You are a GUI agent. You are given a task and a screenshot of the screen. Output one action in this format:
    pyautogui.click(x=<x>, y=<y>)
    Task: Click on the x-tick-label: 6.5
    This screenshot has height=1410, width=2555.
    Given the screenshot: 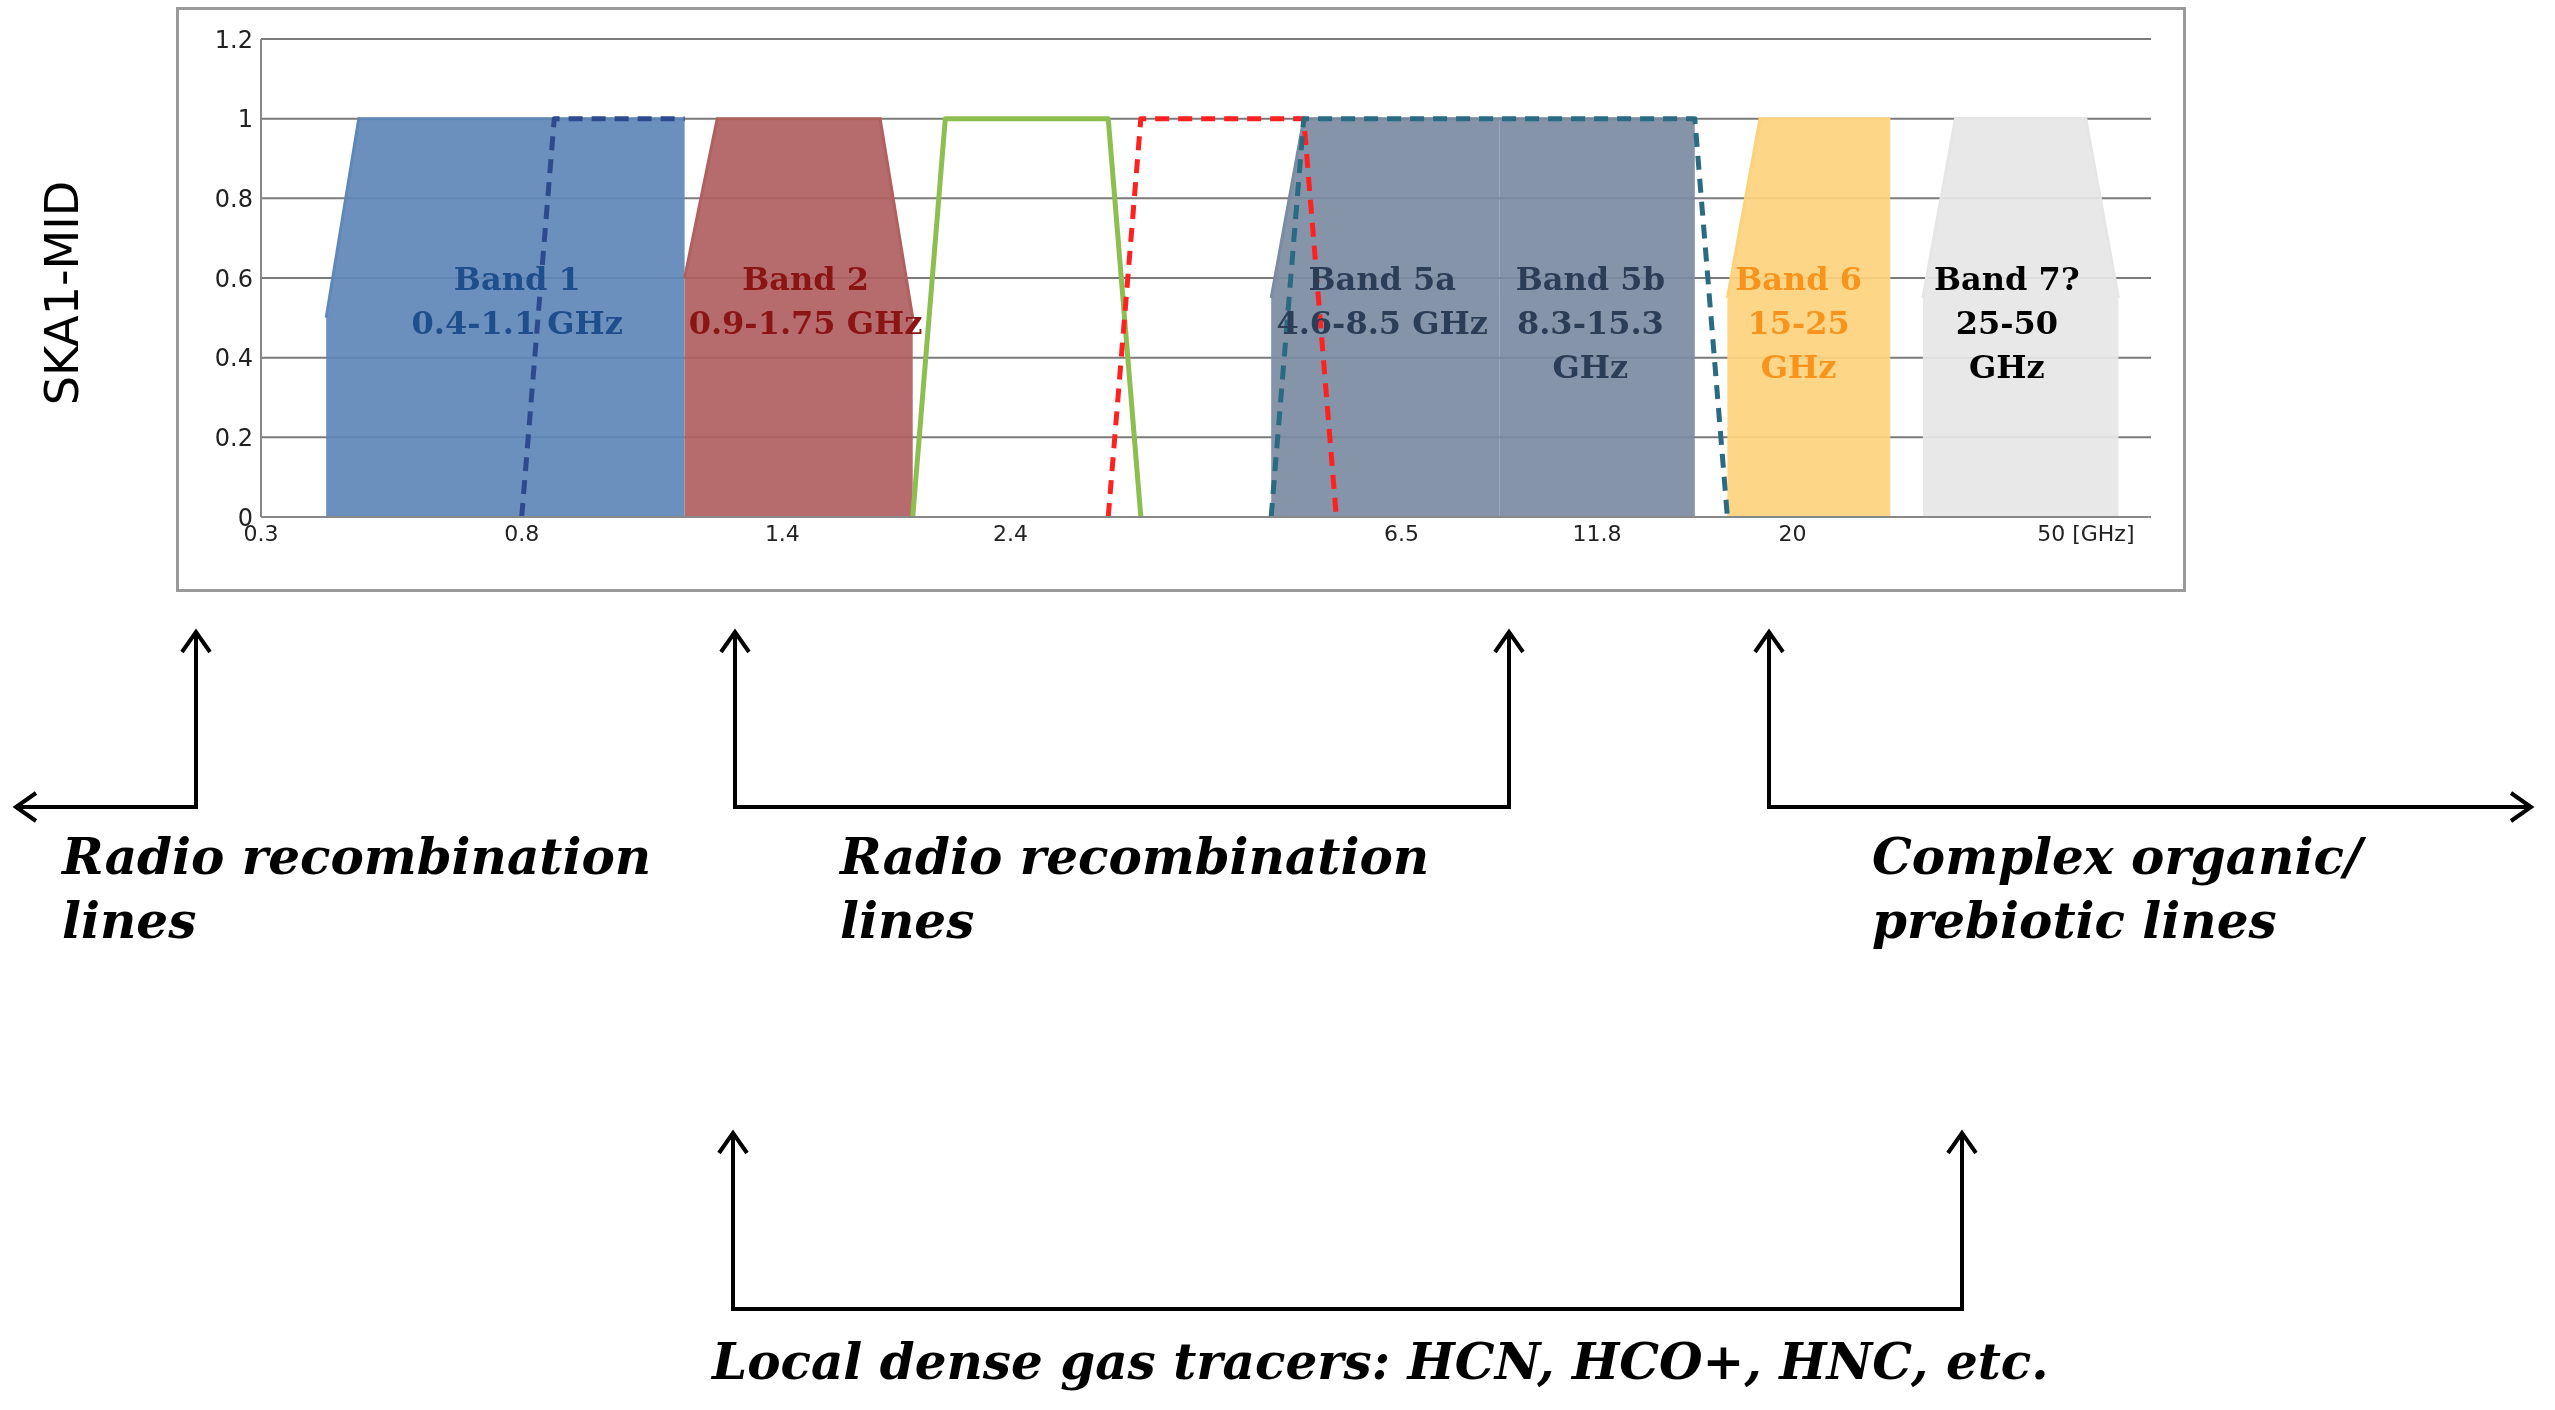 What is the action you would take?
    pyautogui.click(x=1402, y=533)
    